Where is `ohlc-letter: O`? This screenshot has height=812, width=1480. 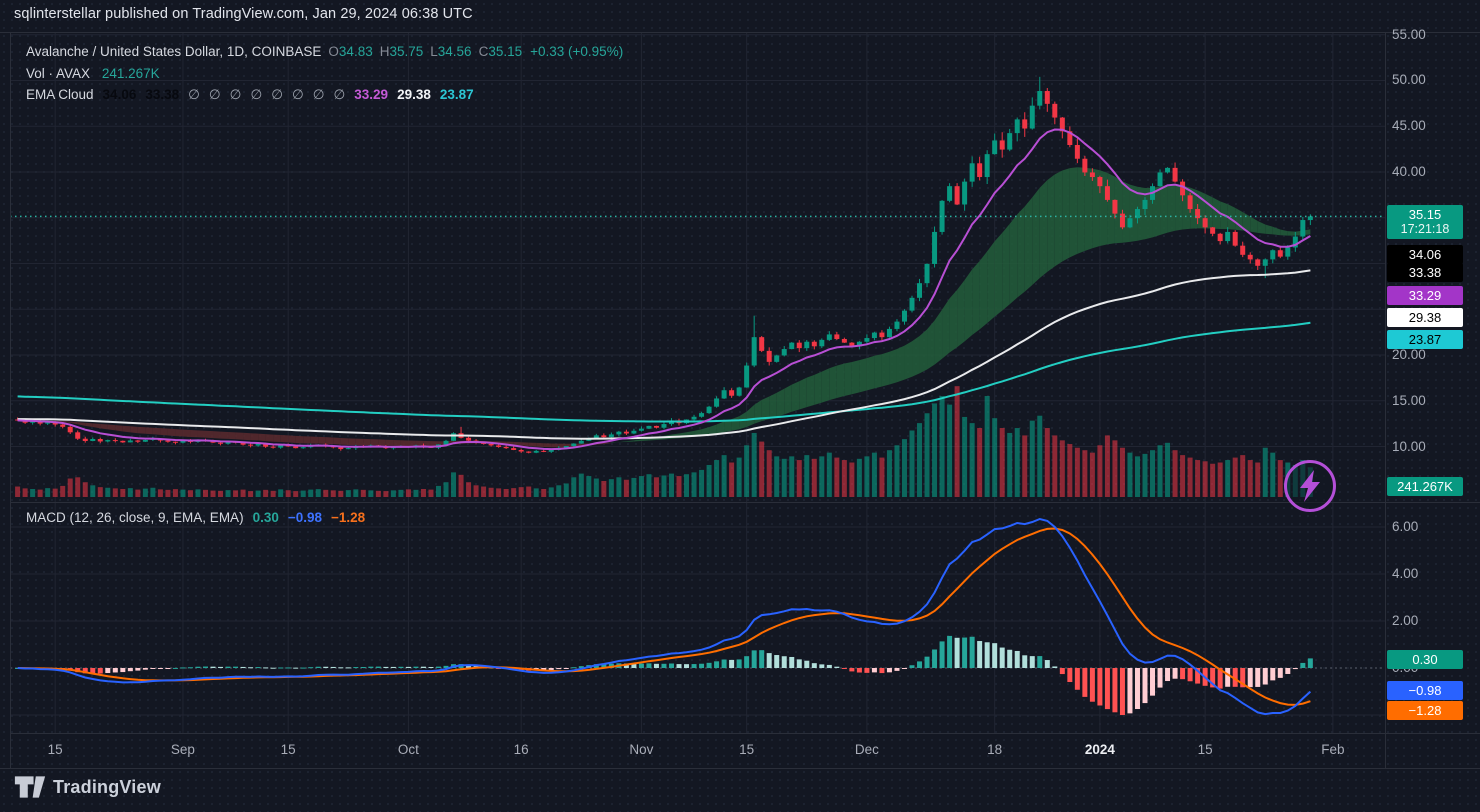 ohlc-letter: O is located at coordinates (333, 51).